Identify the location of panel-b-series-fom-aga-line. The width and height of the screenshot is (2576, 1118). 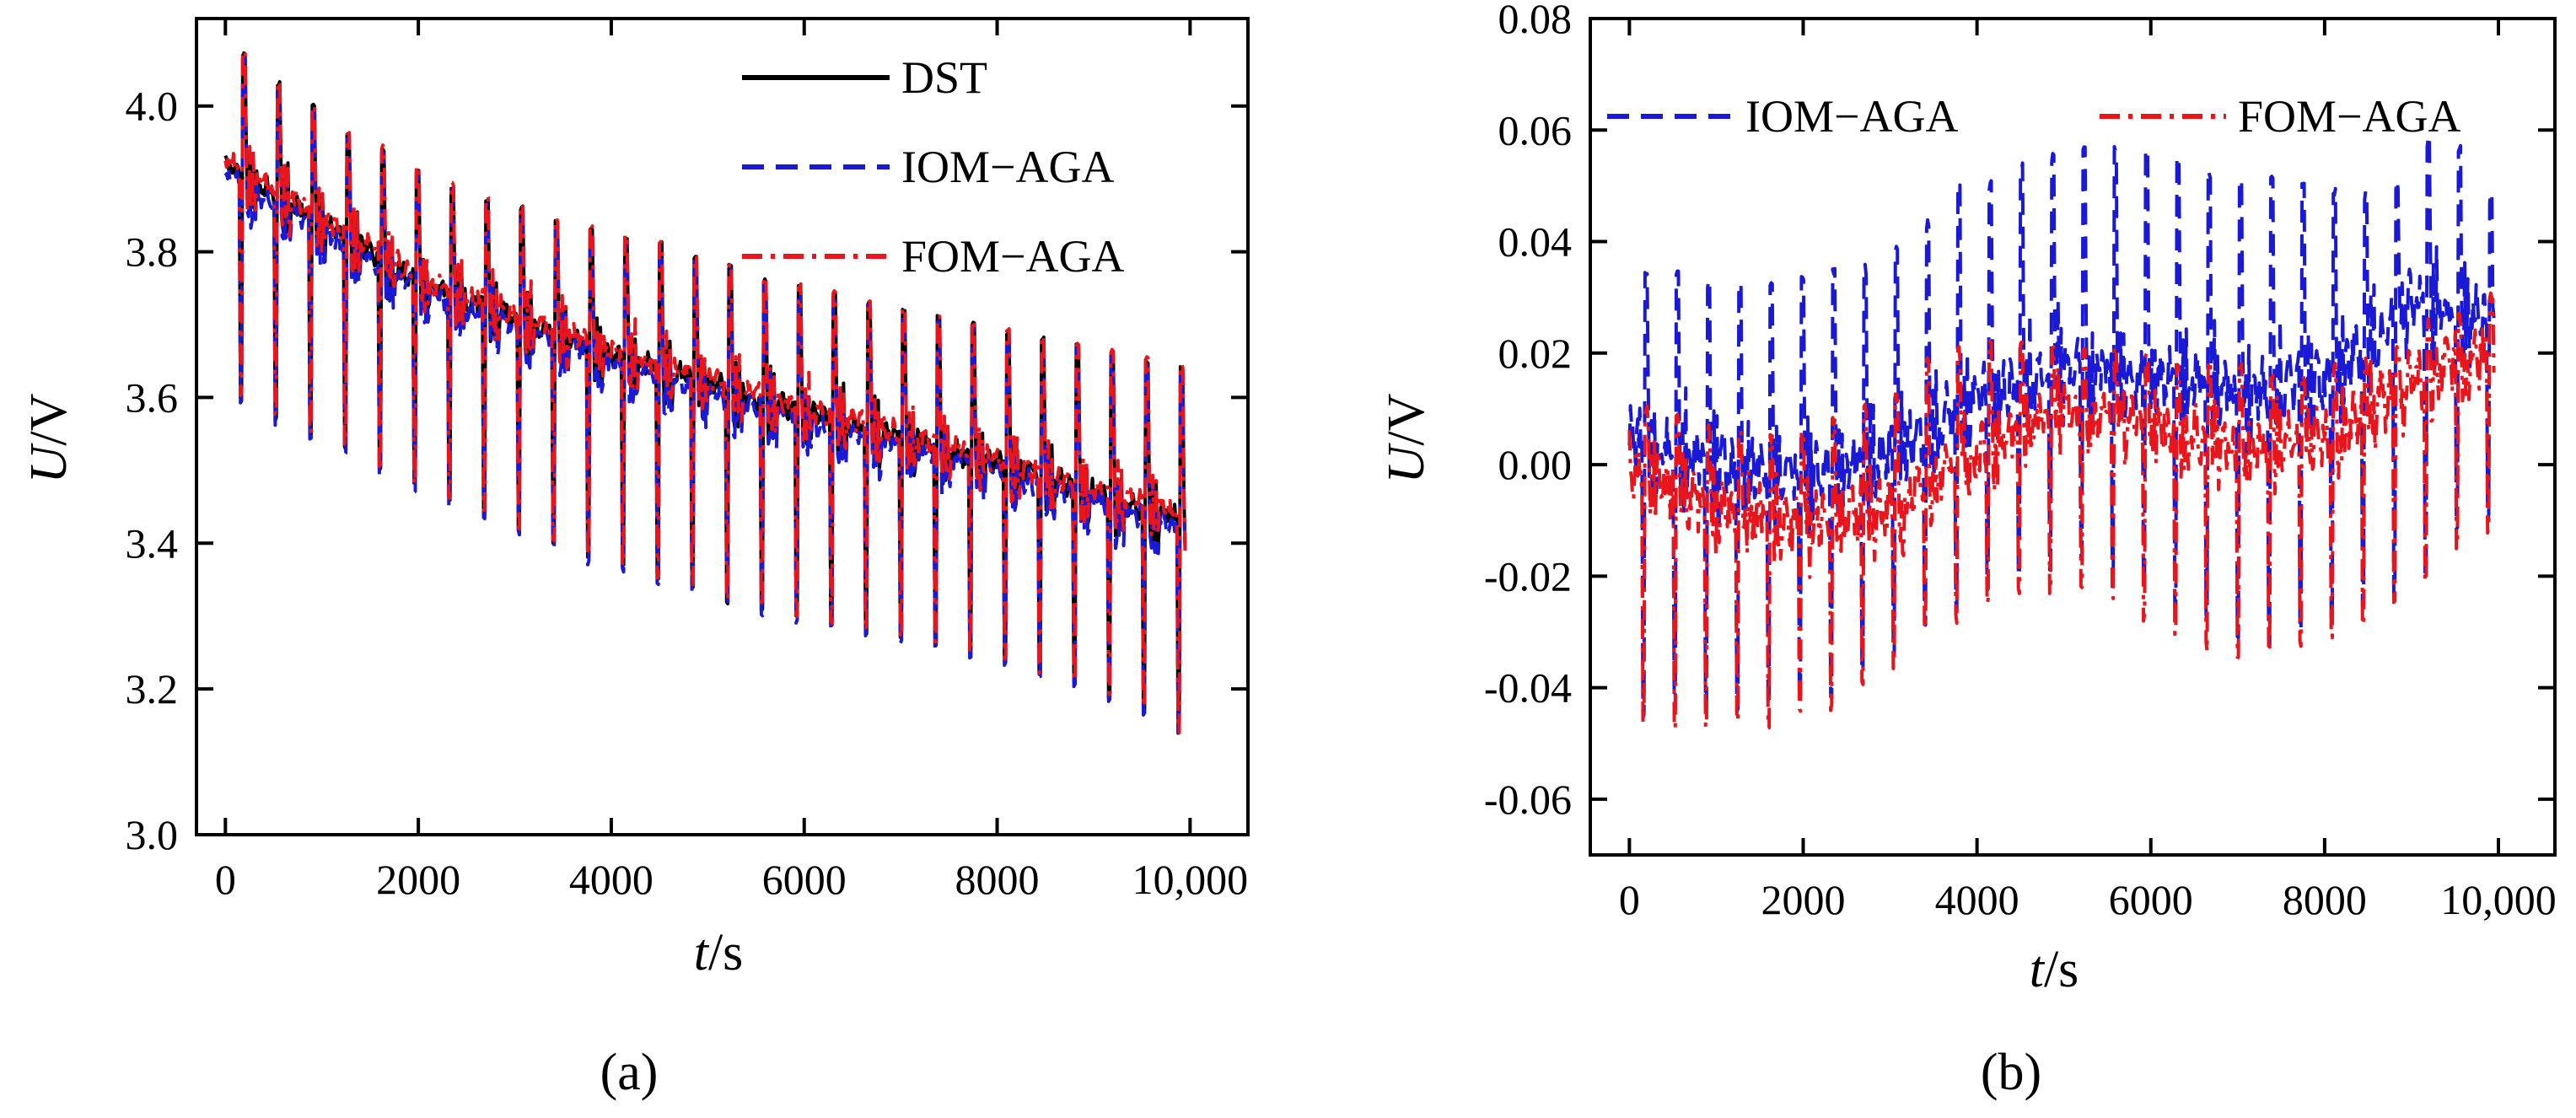
(2061, 511).